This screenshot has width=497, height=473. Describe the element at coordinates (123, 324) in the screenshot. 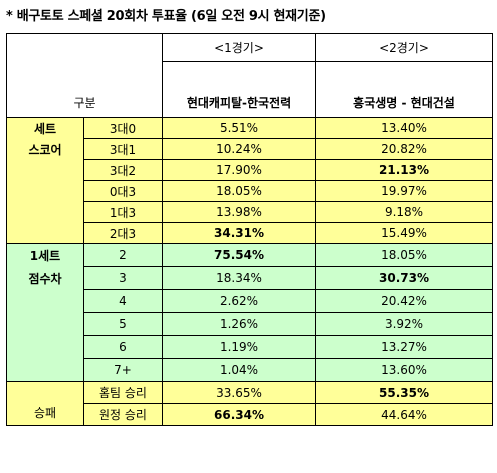

I see `row-label: 5` at that location.